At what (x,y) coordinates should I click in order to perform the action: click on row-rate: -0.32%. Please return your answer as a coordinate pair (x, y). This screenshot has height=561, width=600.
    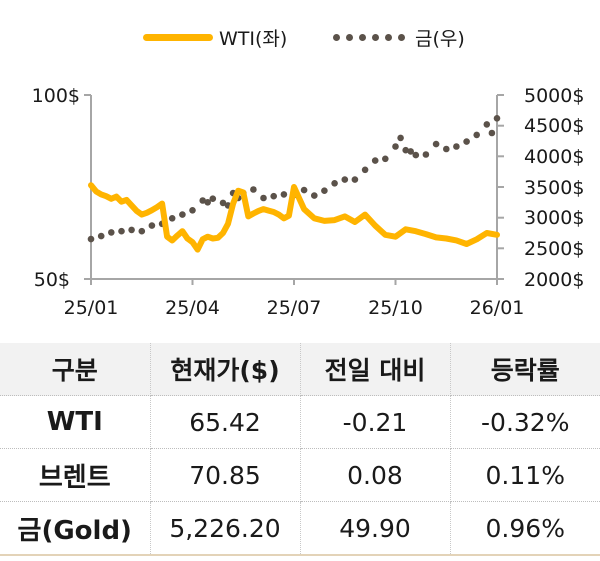
    Looking at the image, I should click on (525, 422).